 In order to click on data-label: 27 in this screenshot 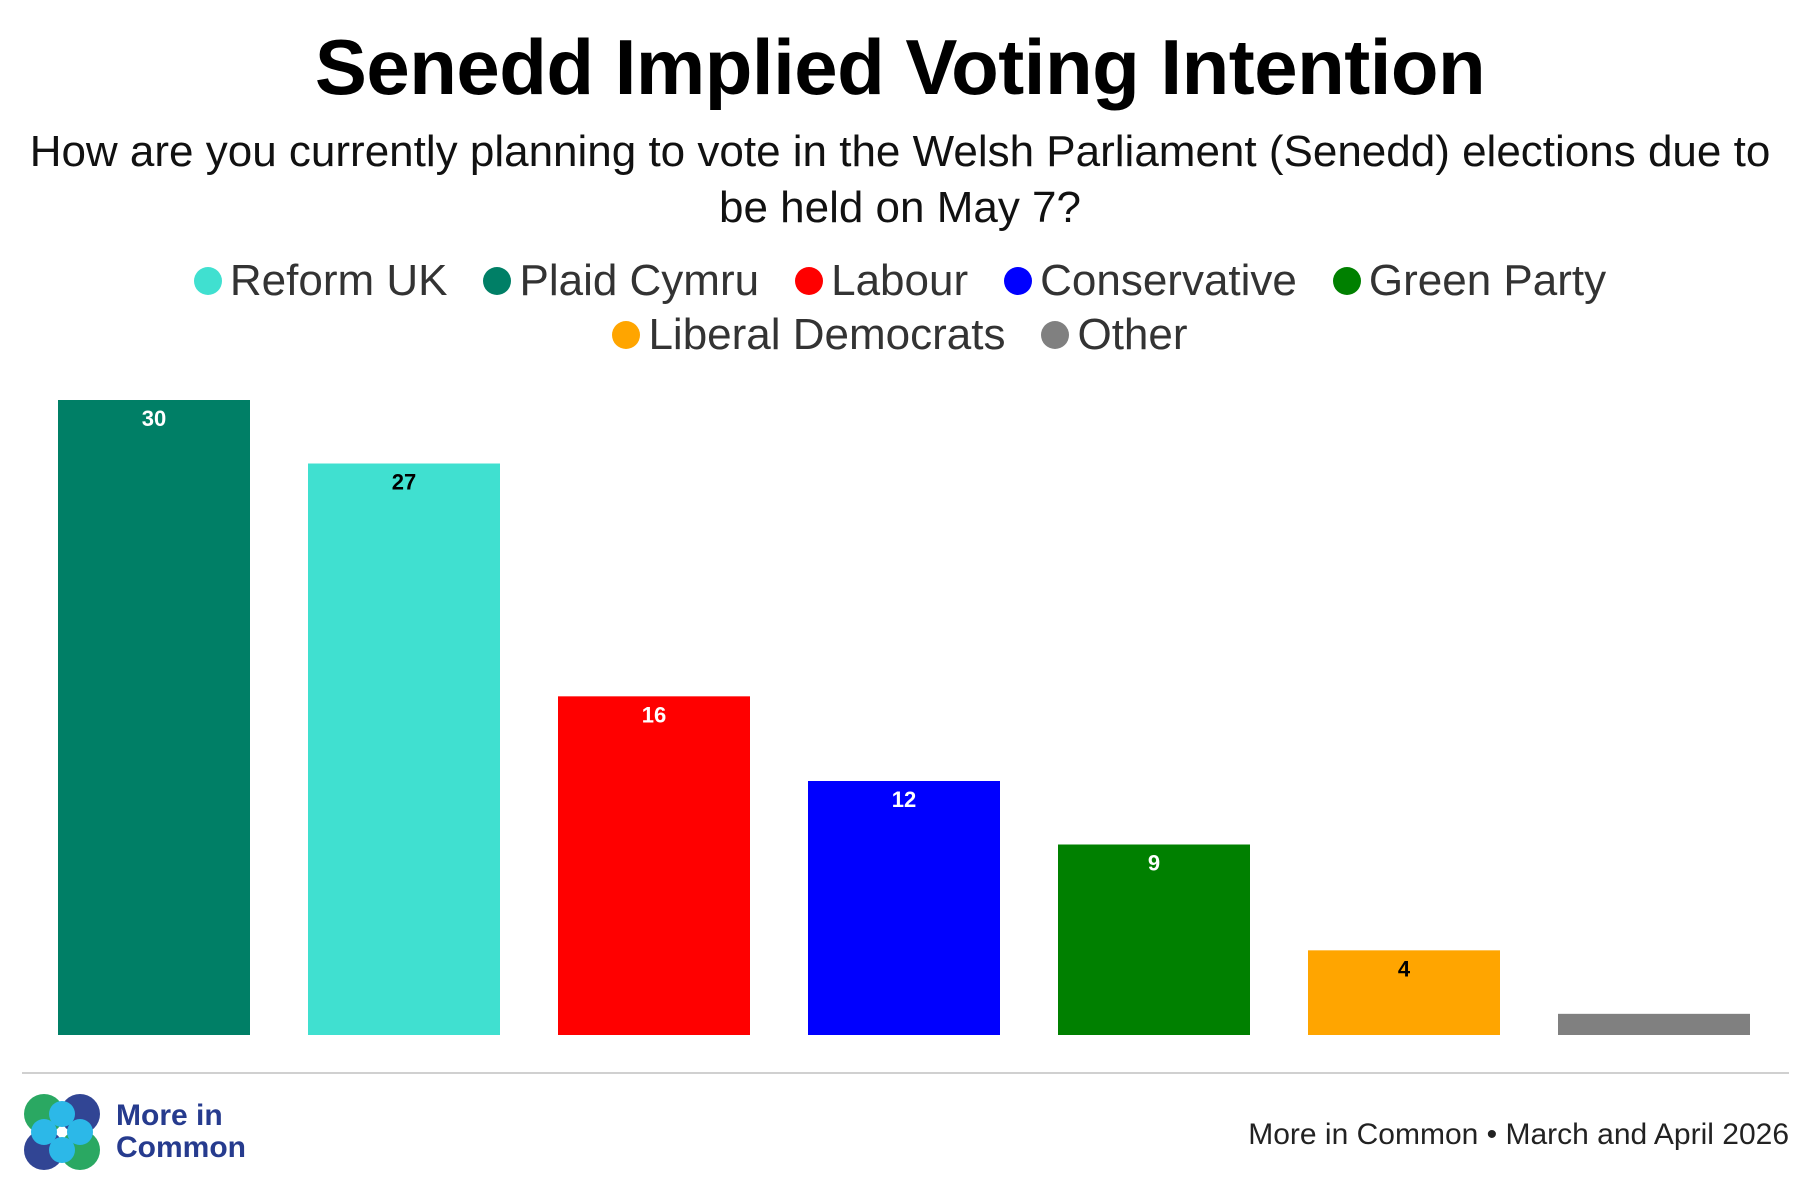, I will do `click(404, 482)`.